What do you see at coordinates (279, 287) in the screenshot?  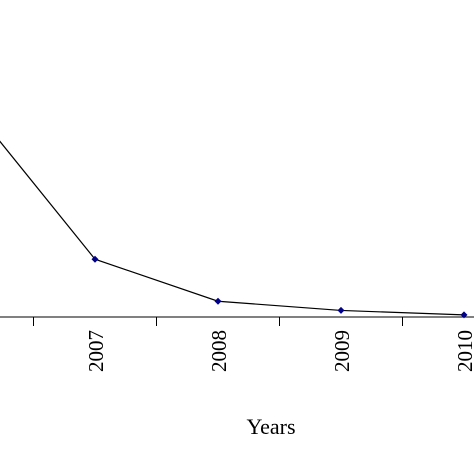 I see `series-markers` at bounding box center [279, 287].